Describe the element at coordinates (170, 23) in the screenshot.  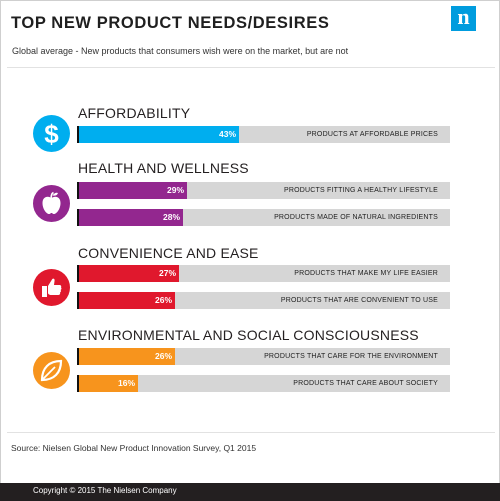
I see `chart-title: TOP NEW PRODUCT NEEDS/DESIRES` at that location.